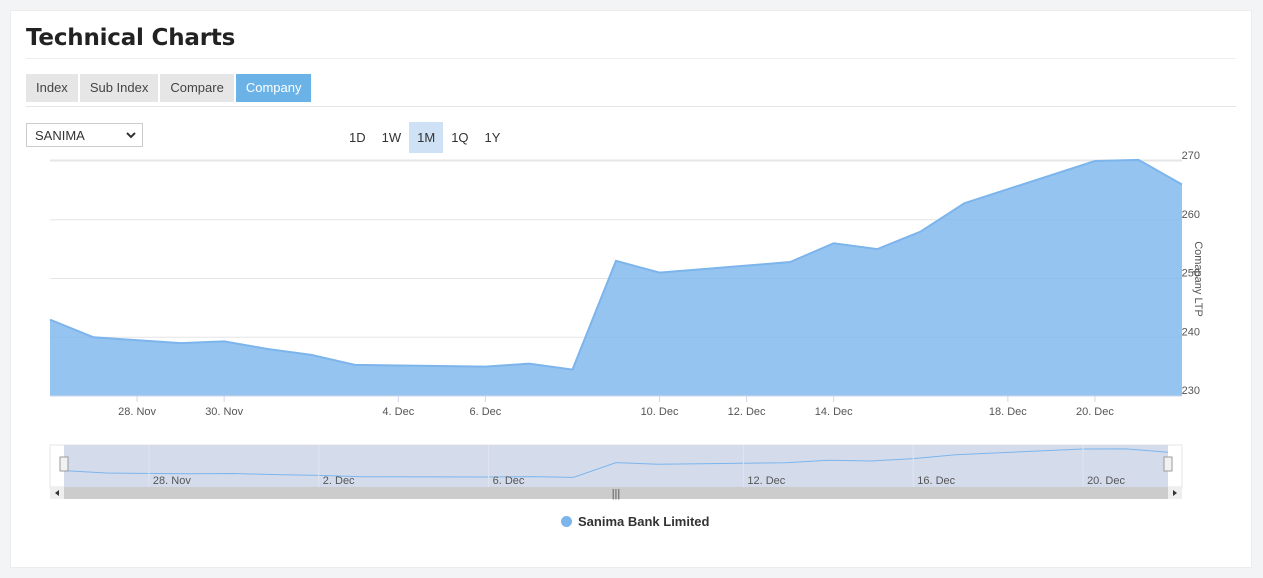 The image size is (1263, 578). Describe the element at coordinates (631, 58) in the screenshot. I see `title-divider` at that location.